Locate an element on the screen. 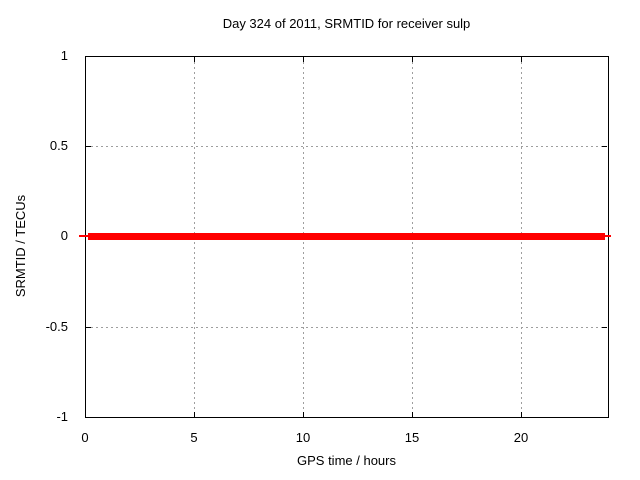 This screenshot has width=640, height=480. x-tick-label: 15 is located at coordinates (412, 437).